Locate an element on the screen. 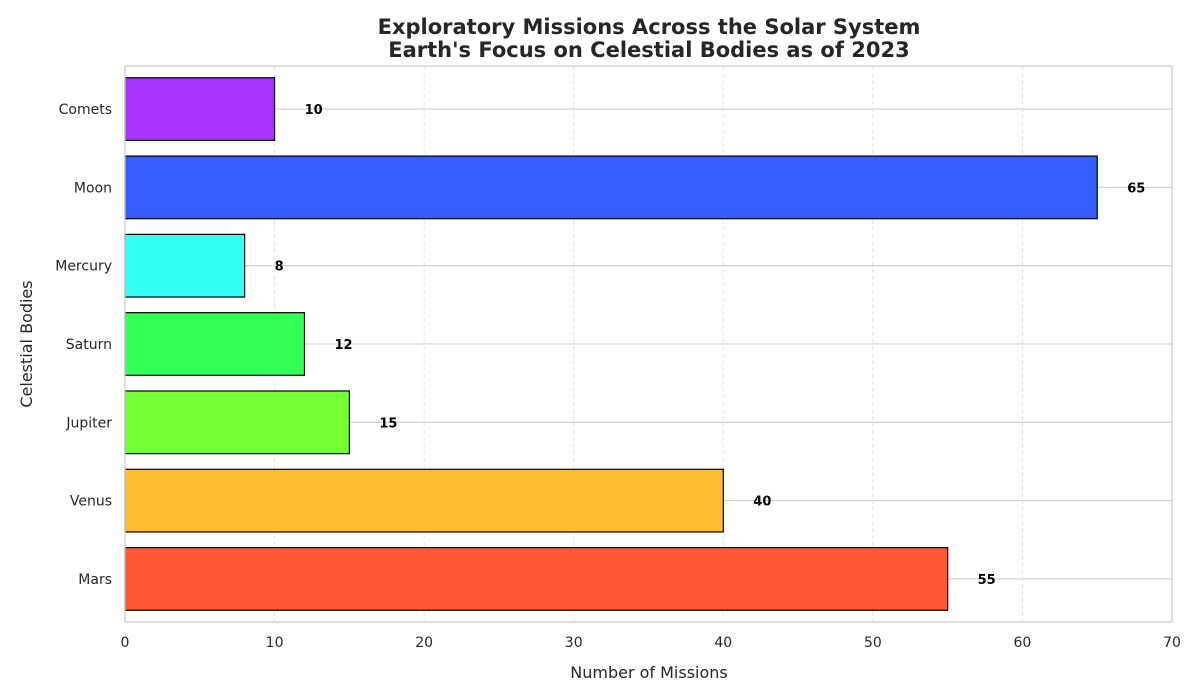  y-tick-label: Moon is located at coordinates (93, 188).